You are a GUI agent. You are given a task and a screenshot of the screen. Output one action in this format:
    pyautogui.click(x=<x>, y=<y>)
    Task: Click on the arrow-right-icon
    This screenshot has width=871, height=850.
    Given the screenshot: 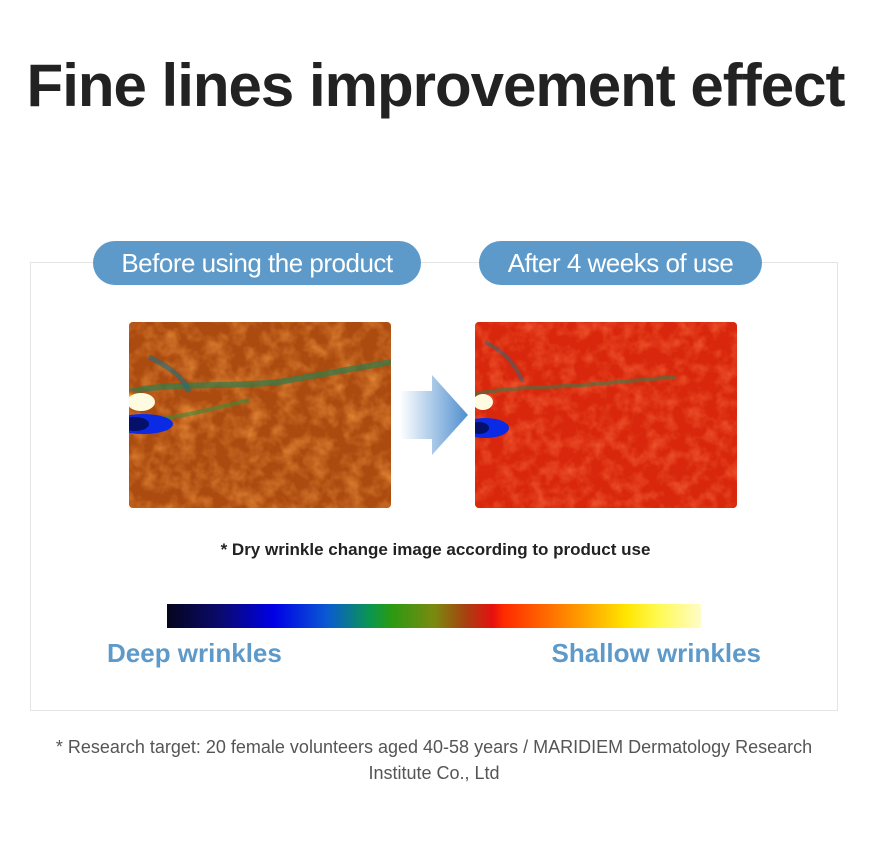 What is the action you would take?
    pyautogui.click(x=434, y=415)
    